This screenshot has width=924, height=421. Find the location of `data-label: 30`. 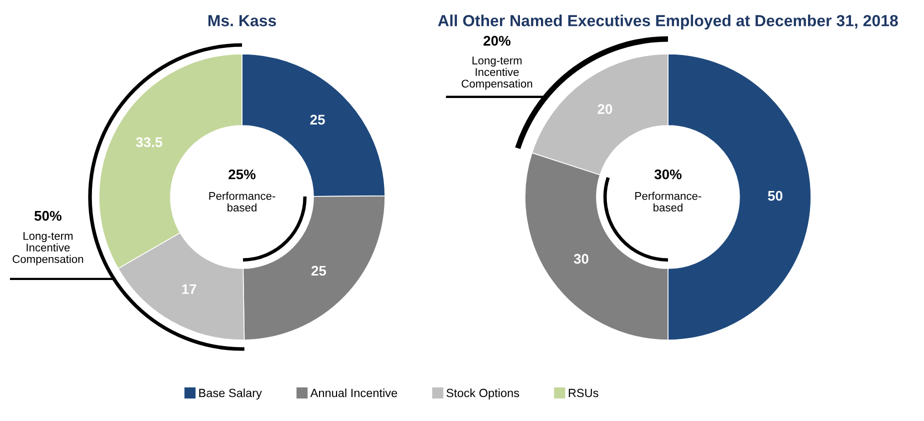

data-label: 30 is located at coordinates (581, 259).